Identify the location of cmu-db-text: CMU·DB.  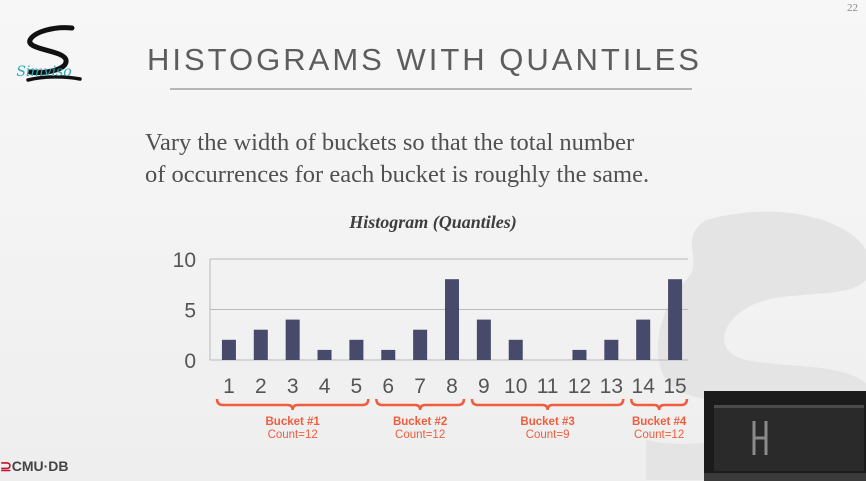
(40, 466).